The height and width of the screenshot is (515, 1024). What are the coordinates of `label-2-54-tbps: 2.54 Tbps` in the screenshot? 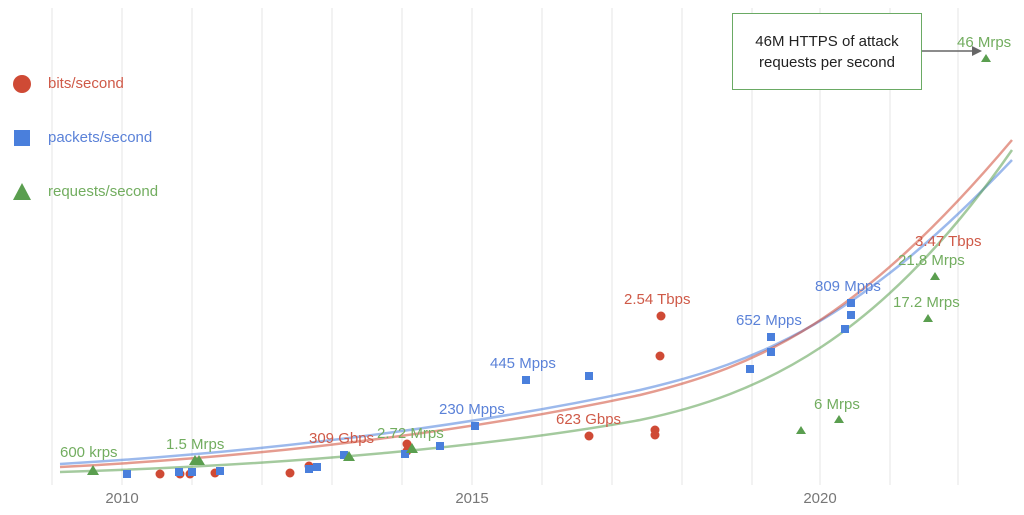 It's located at (657, 299).